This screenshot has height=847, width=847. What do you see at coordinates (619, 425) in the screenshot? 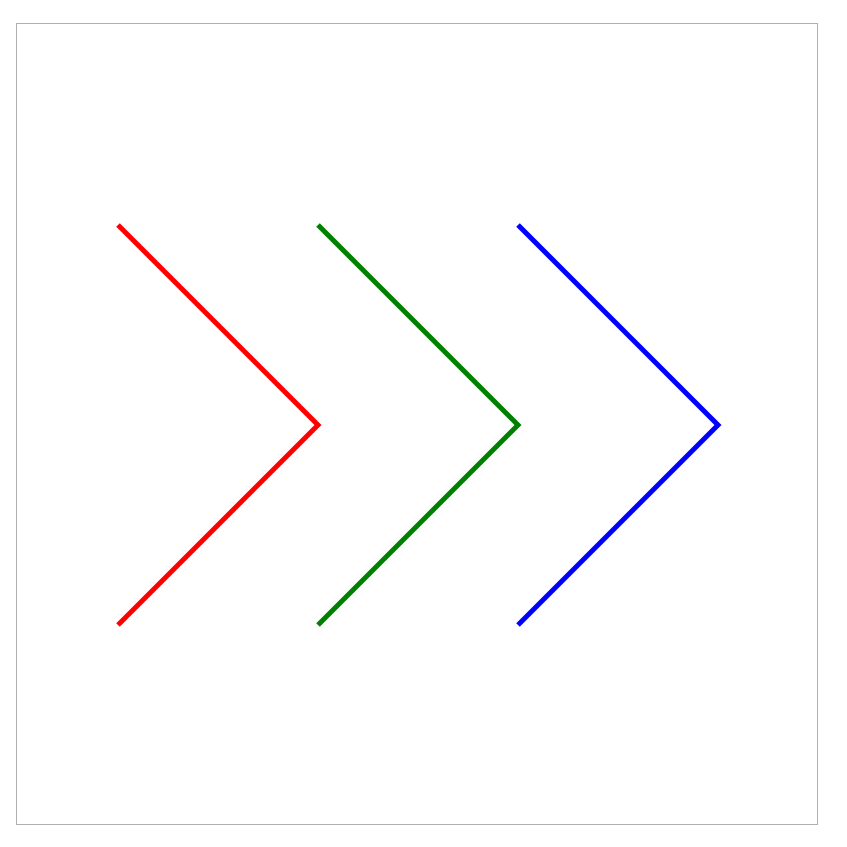
I see `blue-chevron` at bounding box center [619, 425].